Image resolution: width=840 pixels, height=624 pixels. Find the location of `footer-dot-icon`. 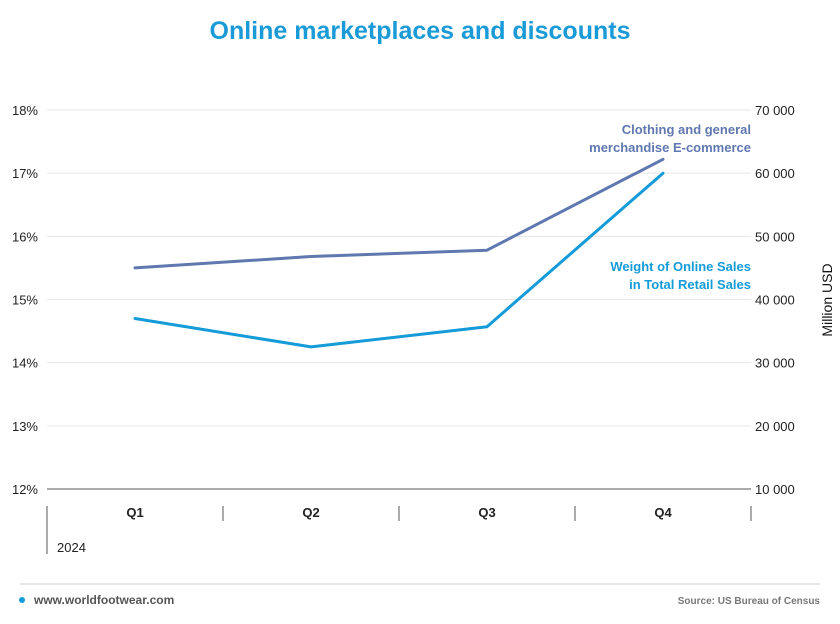

footer-dot-icon is located at coordinates (22, 600).